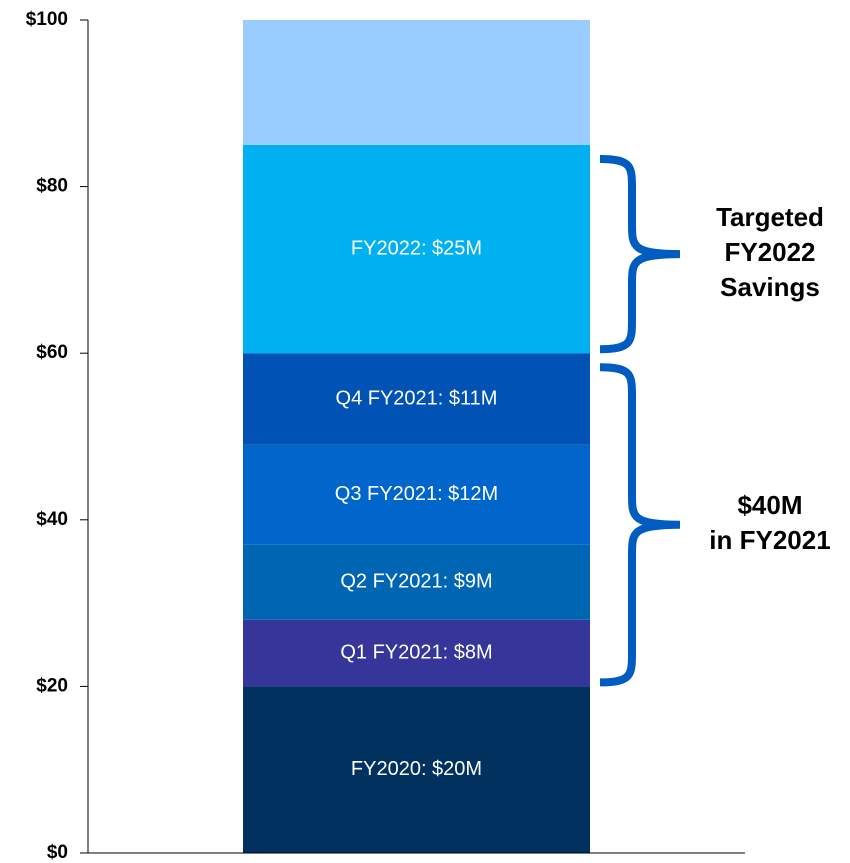 This screenshot has height=863, width=850. What do you see at coordinates (52, 519) in the screenshot?
I see `y-tick-label: $40` at bounding box center [52, 519].